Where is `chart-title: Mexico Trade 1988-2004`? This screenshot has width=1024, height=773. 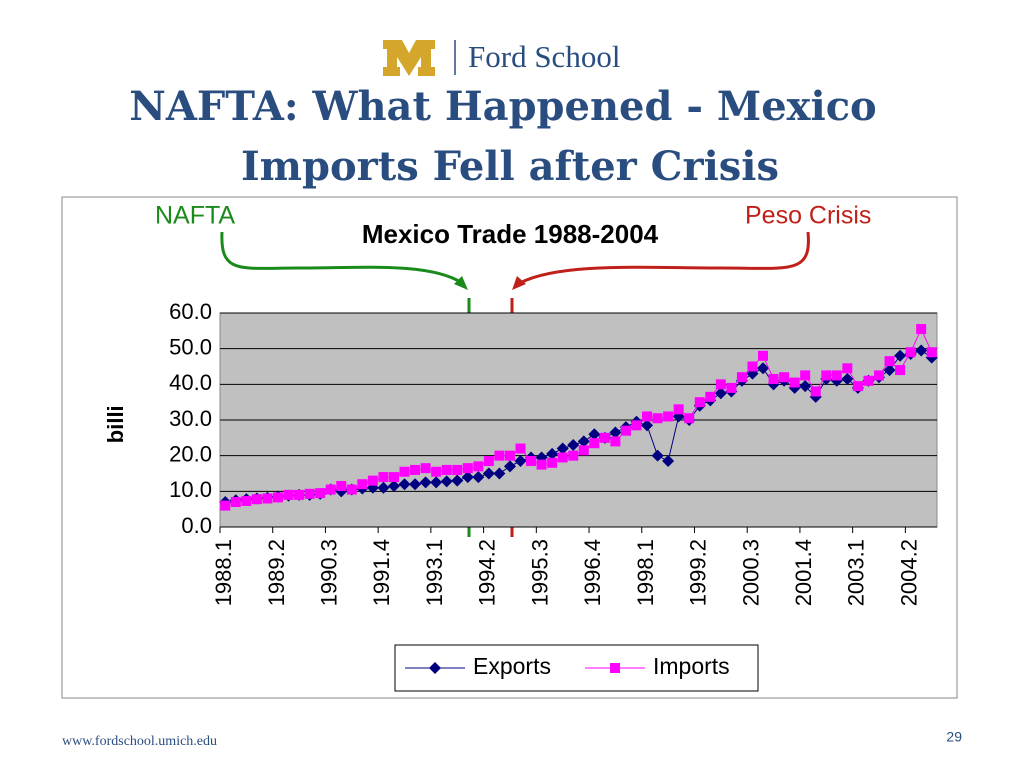
chart-title: Mexico Trade 1988-2004 is located at coordinates (510, 234).